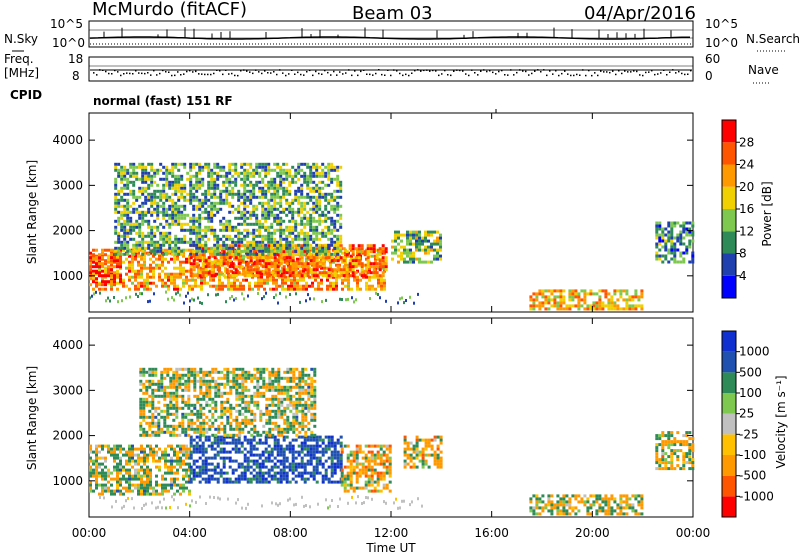 The height and width of the screenshot is (554, 800). What do you see at coordinates (67, 276) in the screenshot?
I see `y-tick-label: 1000` at bounding box center [67, 276].